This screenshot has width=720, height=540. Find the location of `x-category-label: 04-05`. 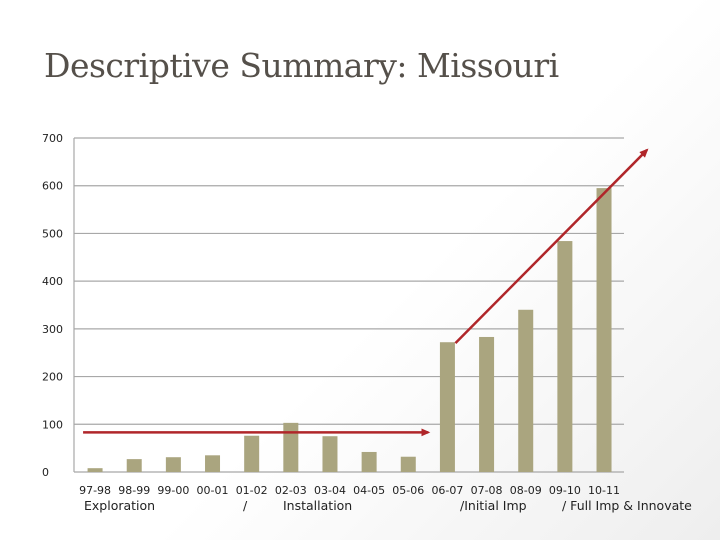

x-category-label: 04-05 is located at coordinates (369, 490).